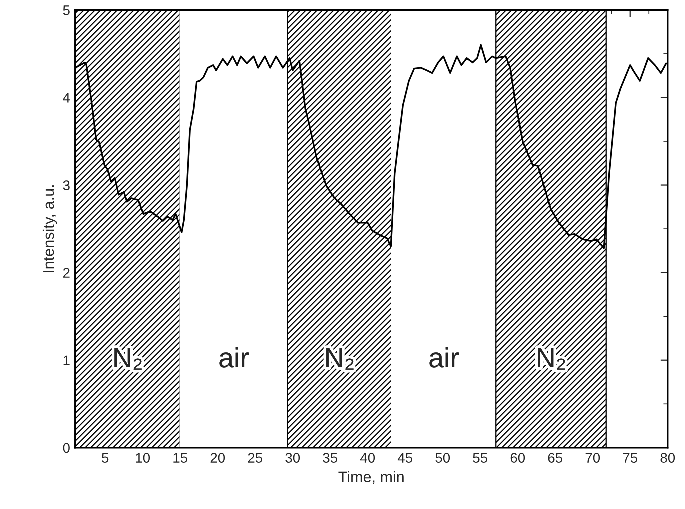  I want to click on x-axis-title: Time, min, so click(371, 477).